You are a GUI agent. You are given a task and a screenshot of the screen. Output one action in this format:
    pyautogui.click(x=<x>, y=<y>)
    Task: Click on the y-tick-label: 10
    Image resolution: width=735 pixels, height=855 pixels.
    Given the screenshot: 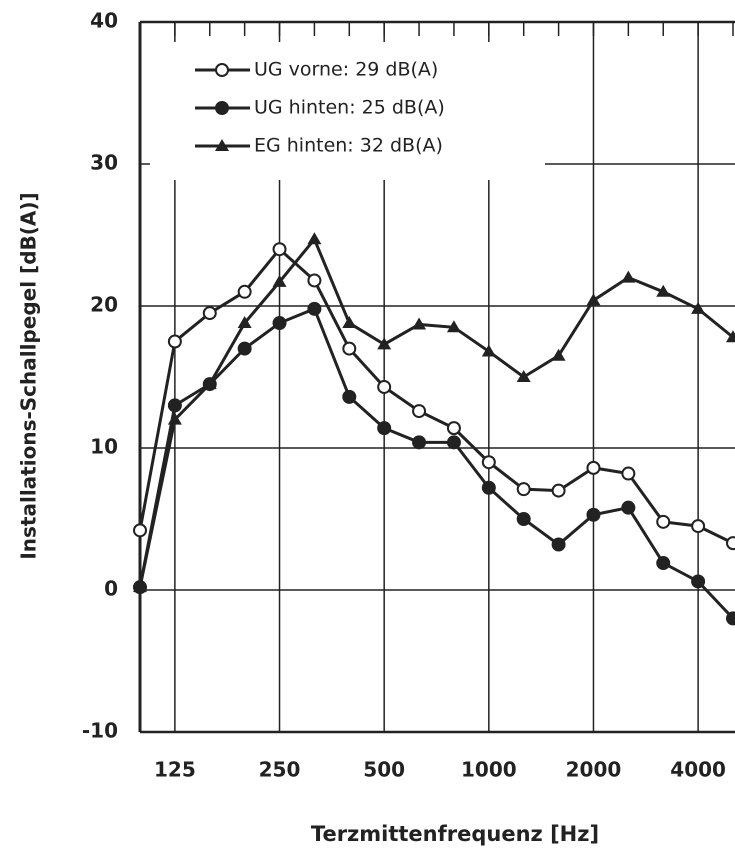 What is the action you would take?
    pyautogui.click(x=104, y=447)
    